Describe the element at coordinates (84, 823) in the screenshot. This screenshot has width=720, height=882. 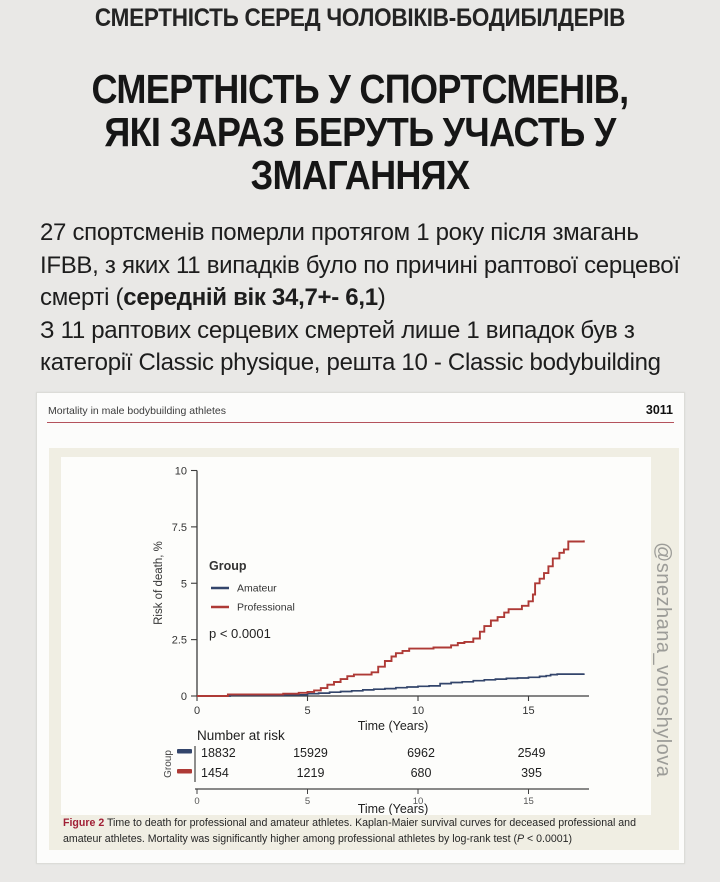
I see `figure-caption-label: Figure 2` at that location.